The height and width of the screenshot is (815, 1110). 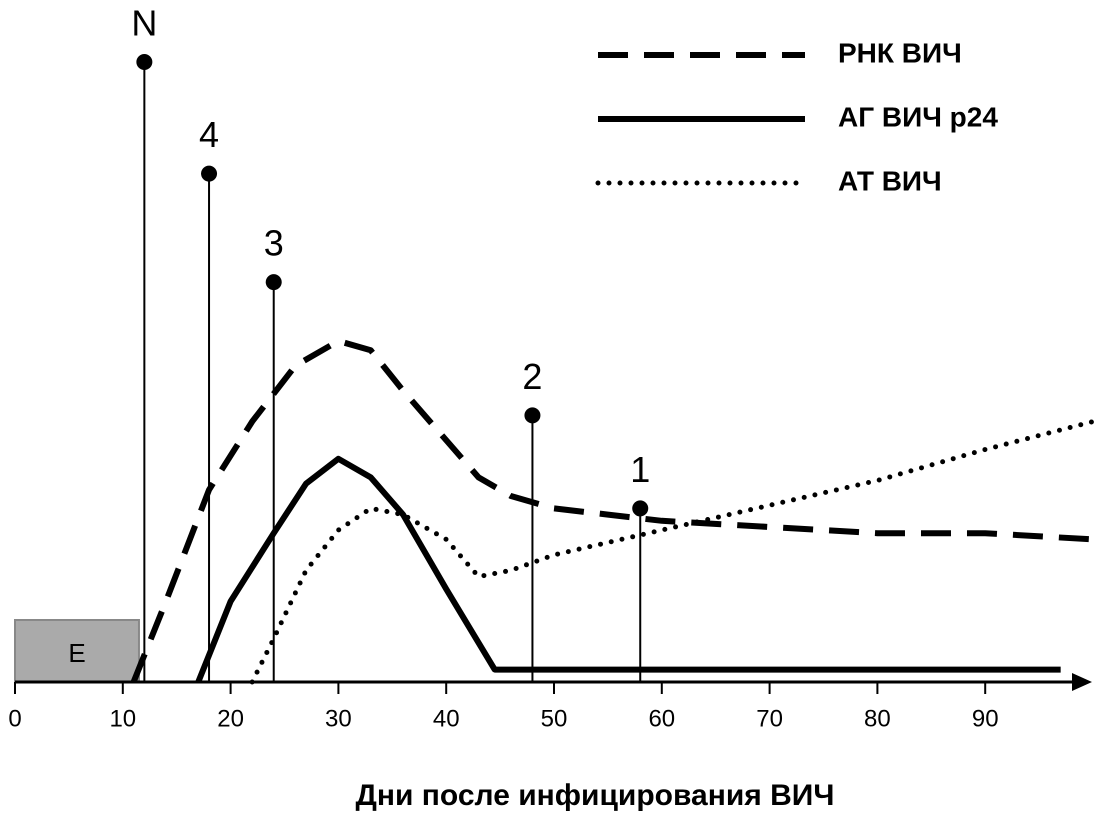 I want to click on x-tick-label: 70, so click(x=769, y=718).